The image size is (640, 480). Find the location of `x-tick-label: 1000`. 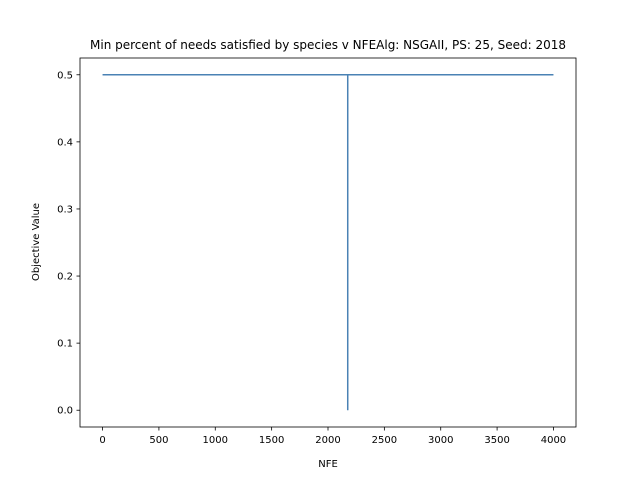

x-tick-label: 1000 is located at coordinates (215, 440).